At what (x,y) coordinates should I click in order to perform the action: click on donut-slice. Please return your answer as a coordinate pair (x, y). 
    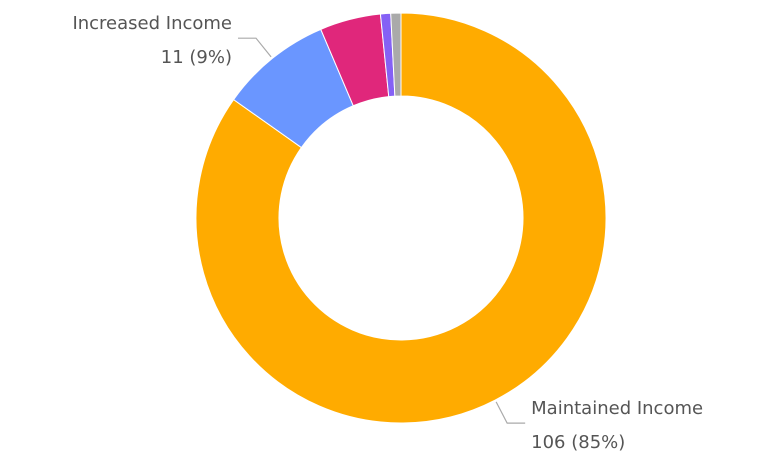
    Looking at the image, I should click on (396, 54).